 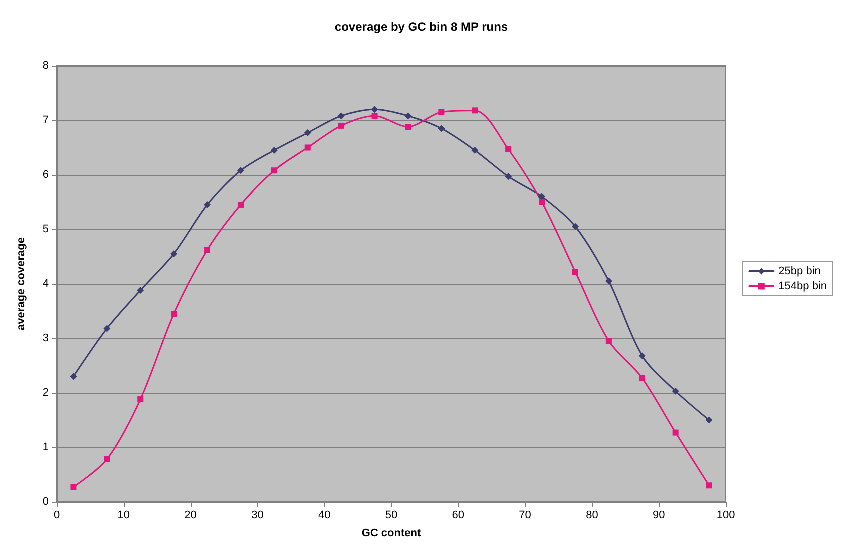 What do you see at coordinates (45, 284) in the screenshot?
I see `y-tick-label: 4` at bounding box center [45, 284].